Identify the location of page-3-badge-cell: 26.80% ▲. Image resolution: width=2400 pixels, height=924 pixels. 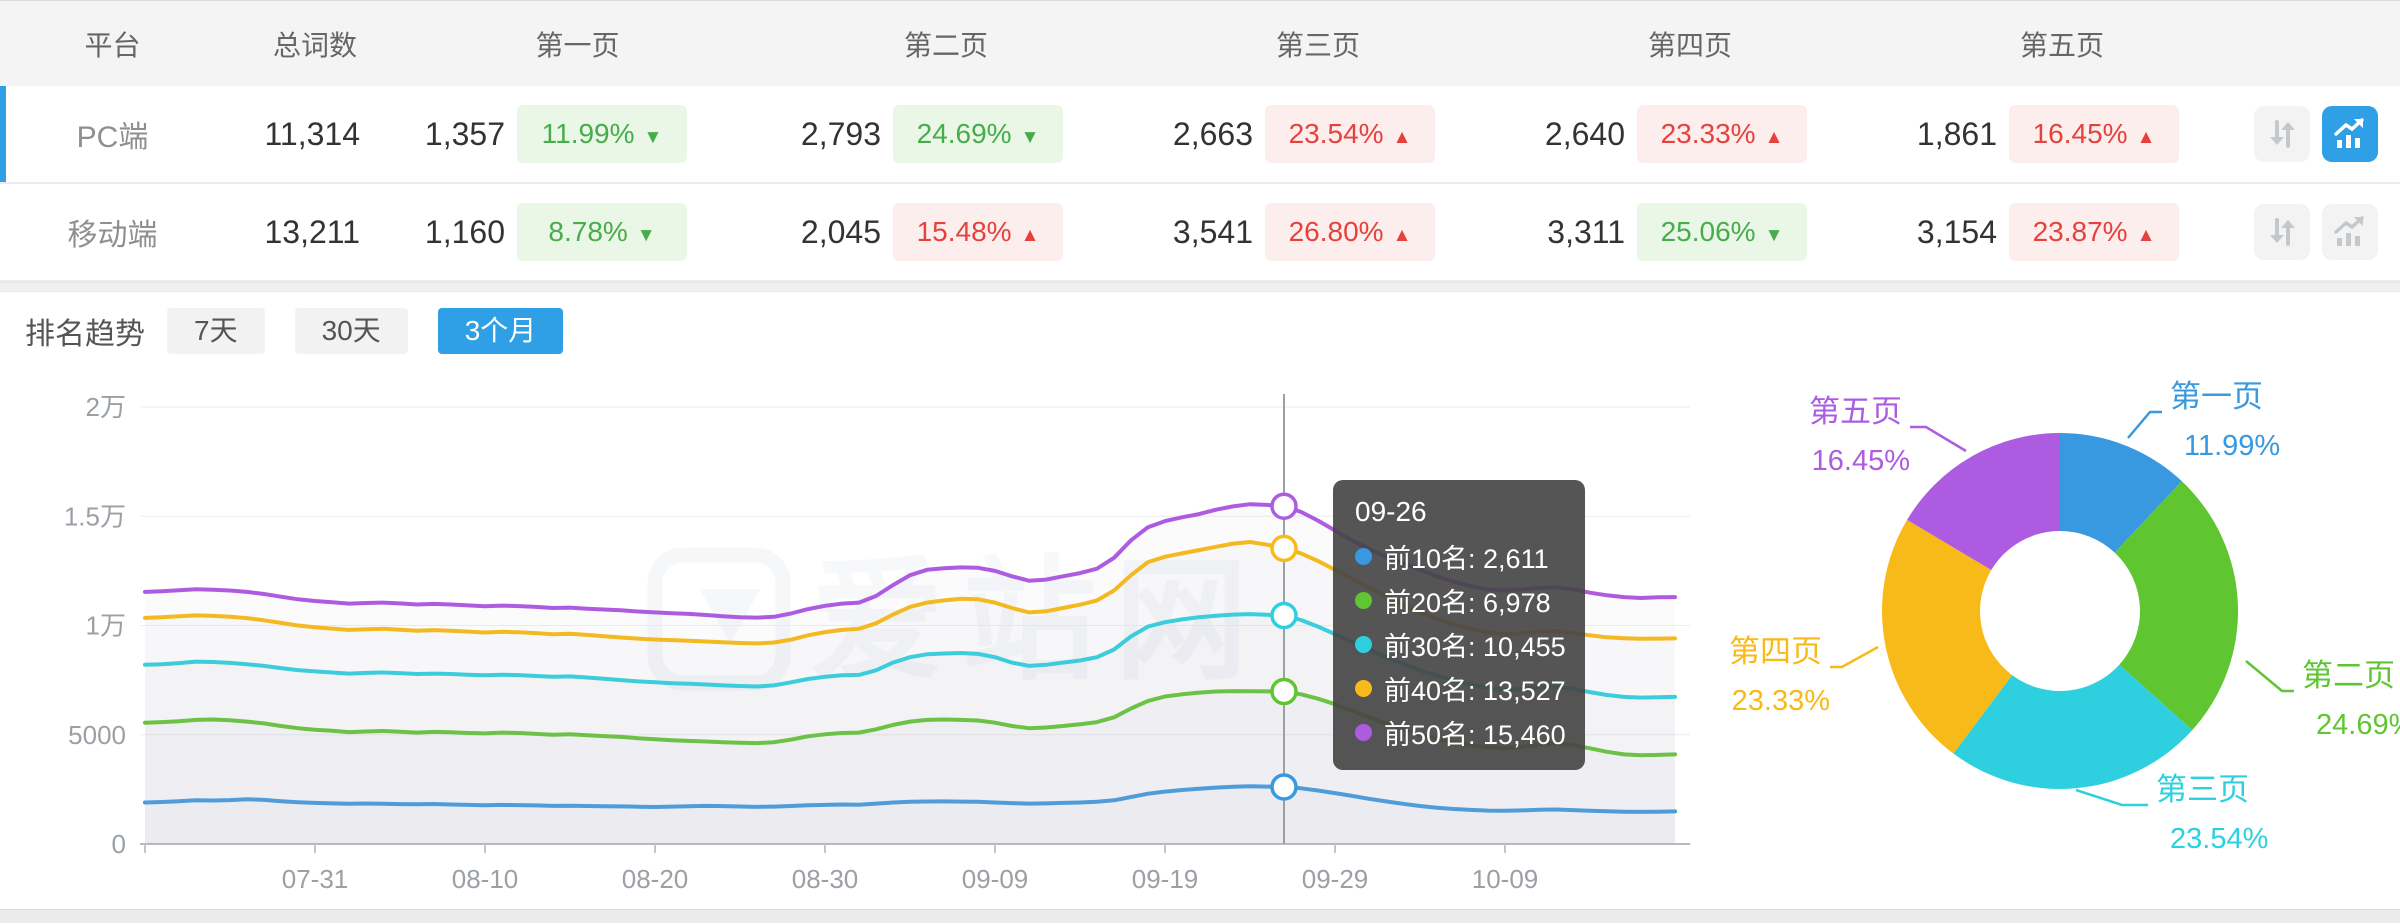
(1346, 232).